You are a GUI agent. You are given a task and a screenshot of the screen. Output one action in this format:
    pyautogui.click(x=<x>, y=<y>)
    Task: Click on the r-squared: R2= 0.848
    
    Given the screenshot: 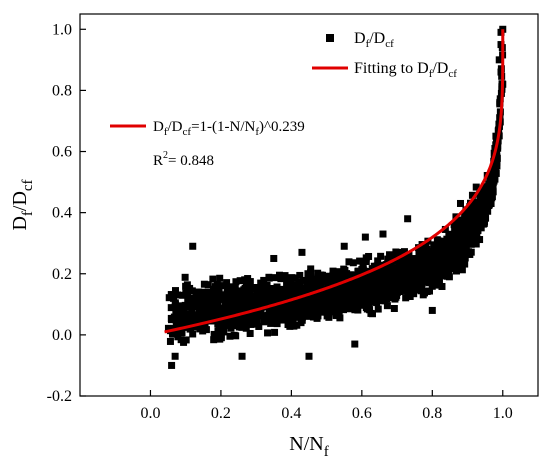 What is the action you would take?
    pyautogui.click(x=183, y=159)
    